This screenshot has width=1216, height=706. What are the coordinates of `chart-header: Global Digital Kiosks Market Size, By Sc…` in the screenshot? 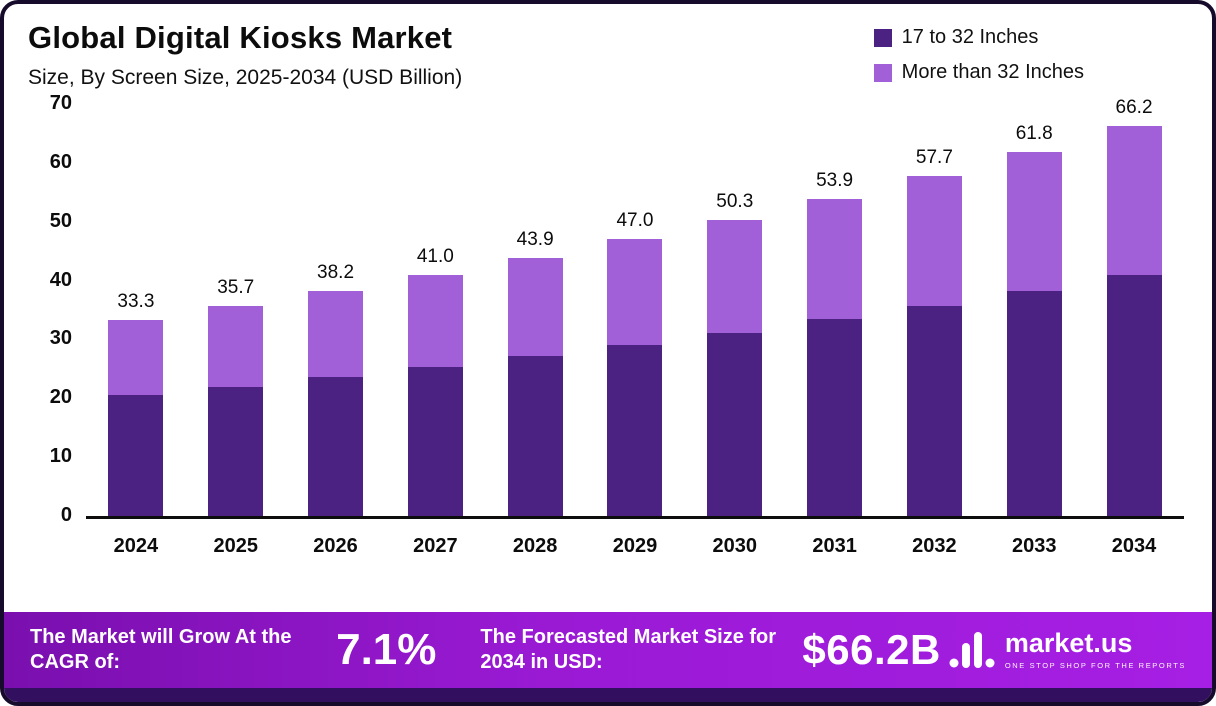 It's located at (608, 47).